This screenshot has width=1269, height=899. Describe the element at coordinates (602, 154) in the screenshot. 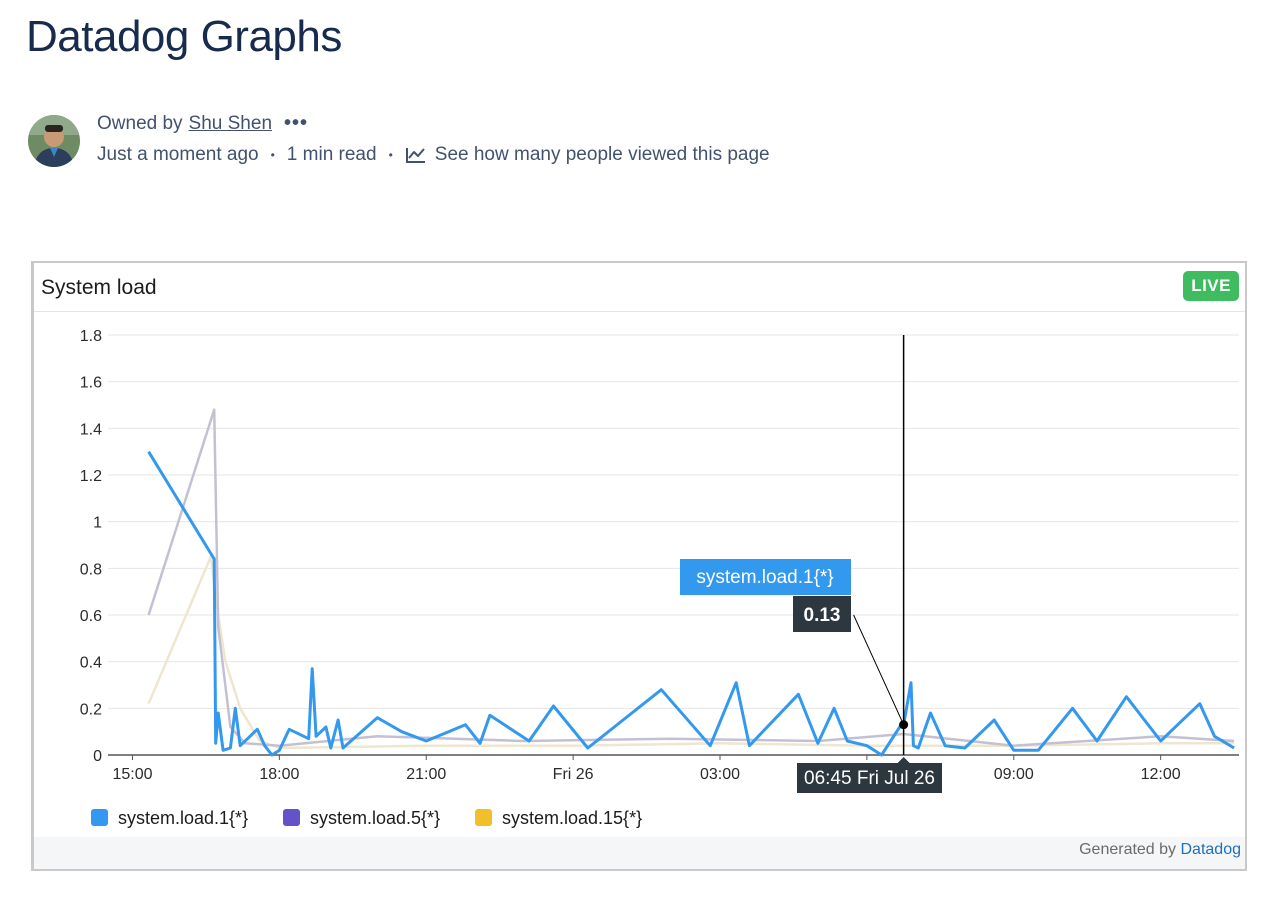

I see `page-views-label: See how many people viewed this page` at that location.